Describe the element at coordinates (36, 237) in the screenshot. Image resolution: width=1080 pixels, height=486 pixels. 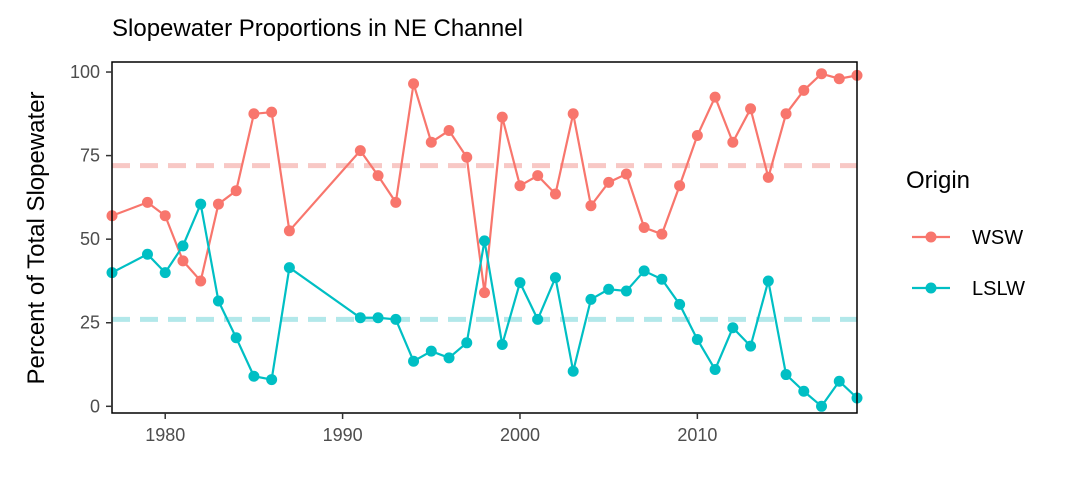
I see `y-axis-title: Percent of Total Slopewater` at that location.